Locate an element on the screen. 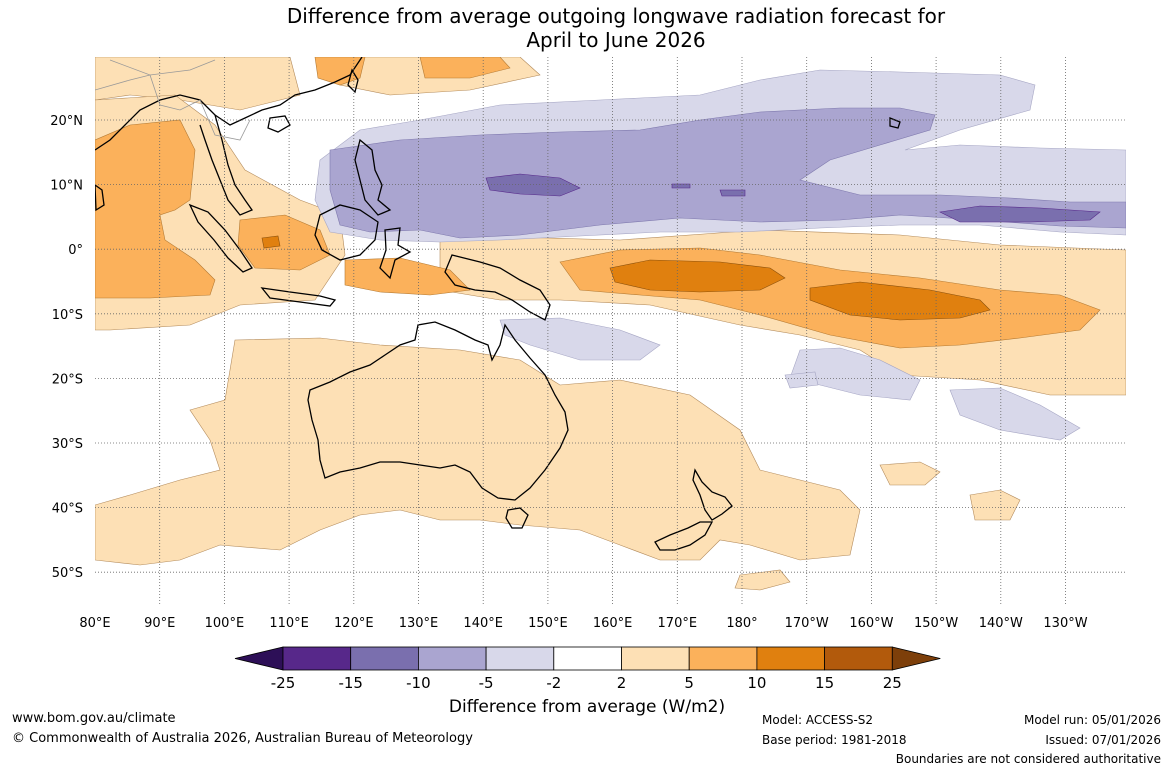 Image resolution: width=1173 pixels, height=770 pixels. java-coast is located at coordinates (298, 297).